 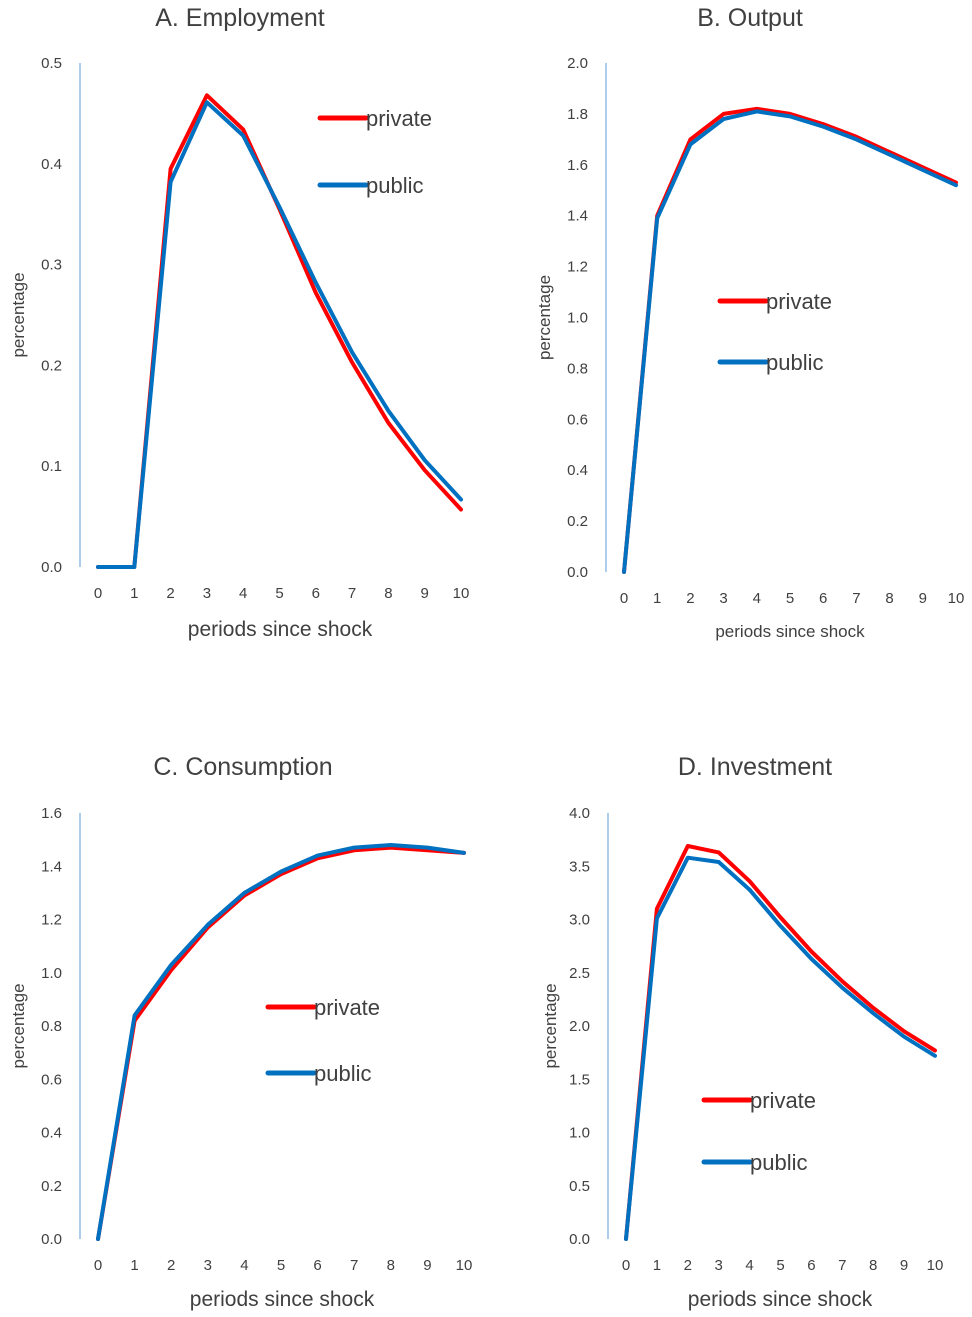 I want to click on investment-series-private-line, so click(x=780, y=1042).